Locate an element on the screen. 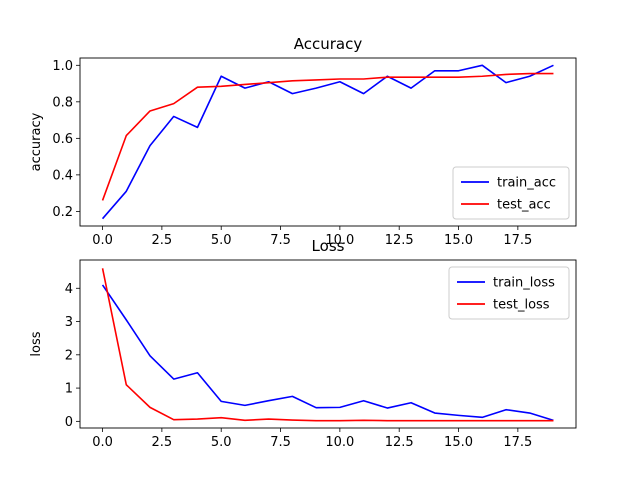 The image size is (640, 480). legend-label-train_loss: train_loss is located at coordinates (524, 283).